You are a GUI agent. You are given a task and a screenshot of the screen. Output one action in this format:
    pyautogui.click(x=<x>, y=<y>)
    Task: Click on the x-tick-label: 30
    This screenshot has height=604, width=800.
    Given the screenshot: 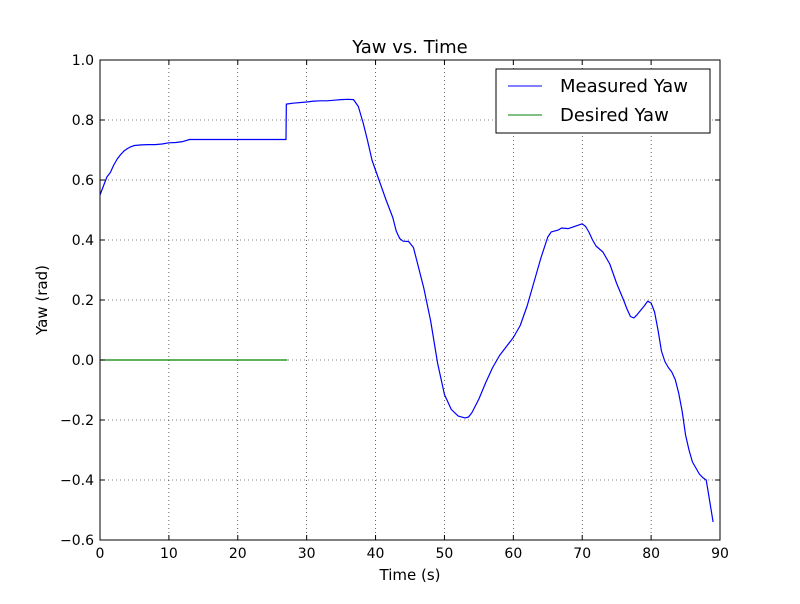 What is the action you would take?
    pyautogui.click(x=307, y=554)
    